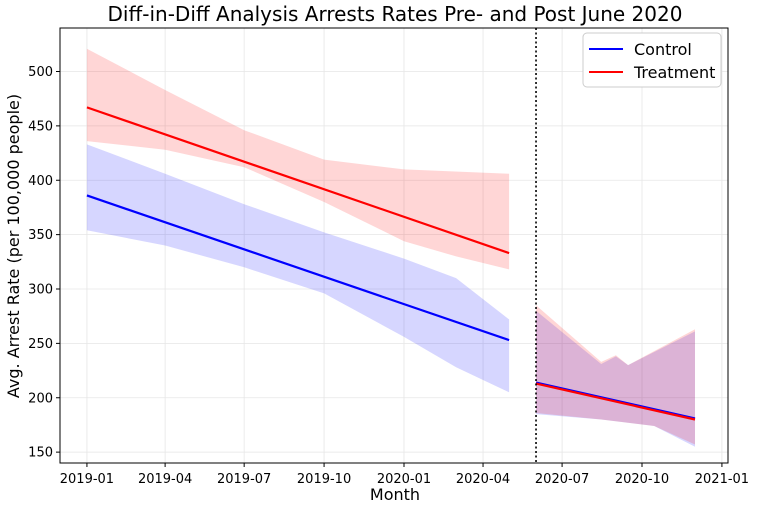  What do you see at coordinates (40, 235) in the screenshot?
I see `y-tick-label: 350` at bounding box center [40, 235].